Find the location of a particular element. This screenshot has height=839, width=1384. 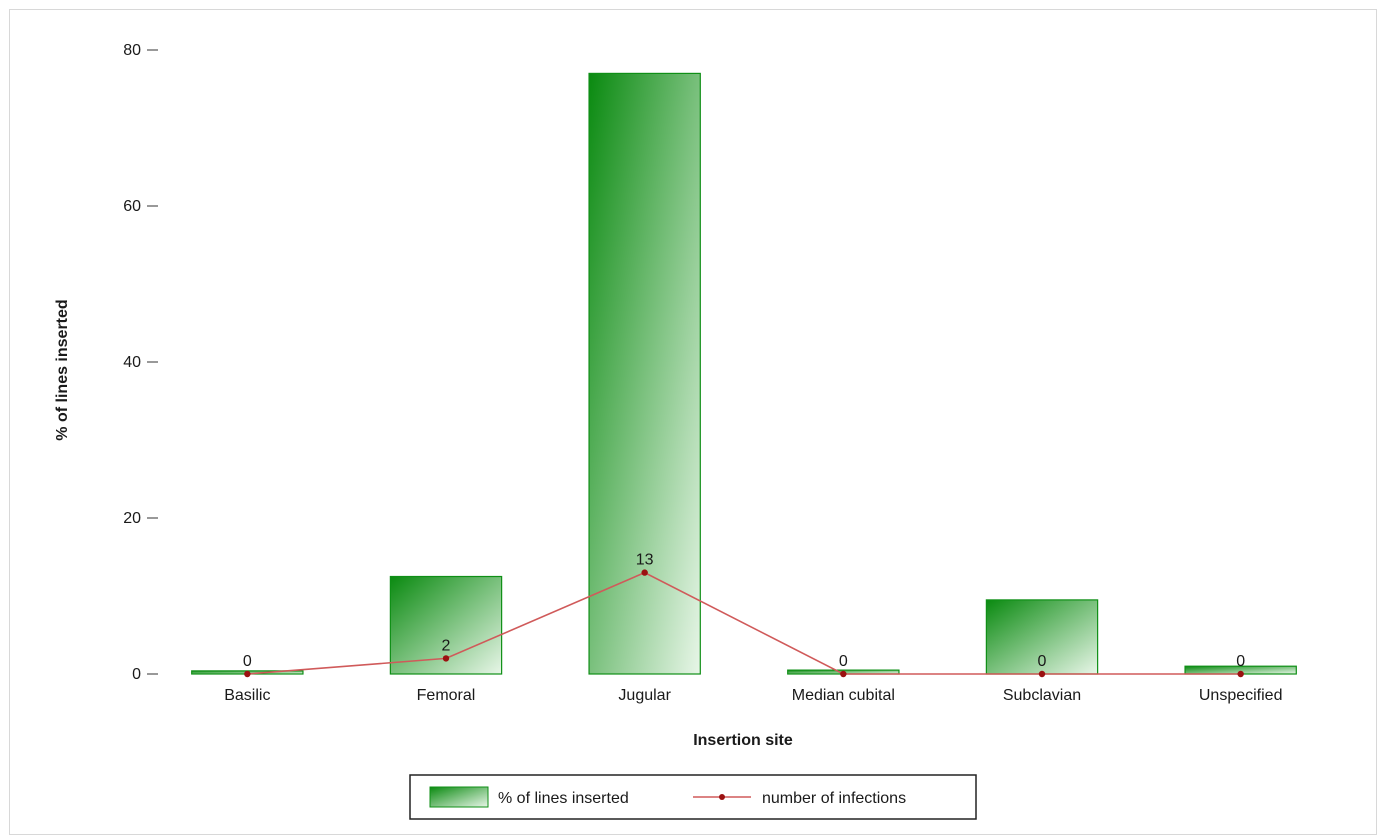

y-axis-title: % of lines inserted is located at coordinates (62, 369).